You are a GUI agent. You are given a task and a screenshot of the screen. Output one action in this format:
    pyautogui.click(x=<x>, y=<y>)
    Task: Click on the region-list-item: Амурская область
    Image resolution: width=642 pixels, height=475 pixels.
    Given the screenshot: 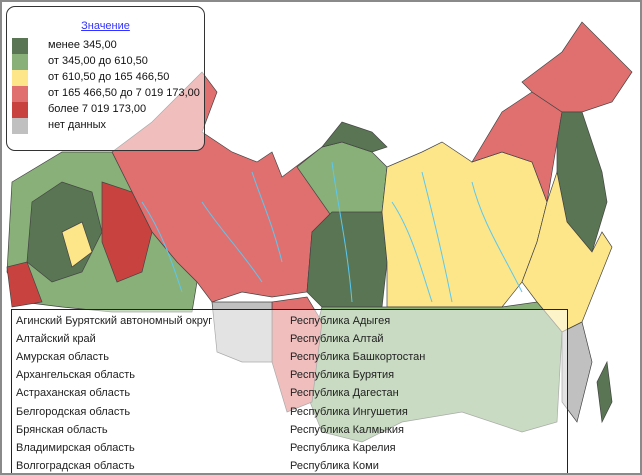 What is the action you would take?
    pyautogui.click(x=62, y=357)
    